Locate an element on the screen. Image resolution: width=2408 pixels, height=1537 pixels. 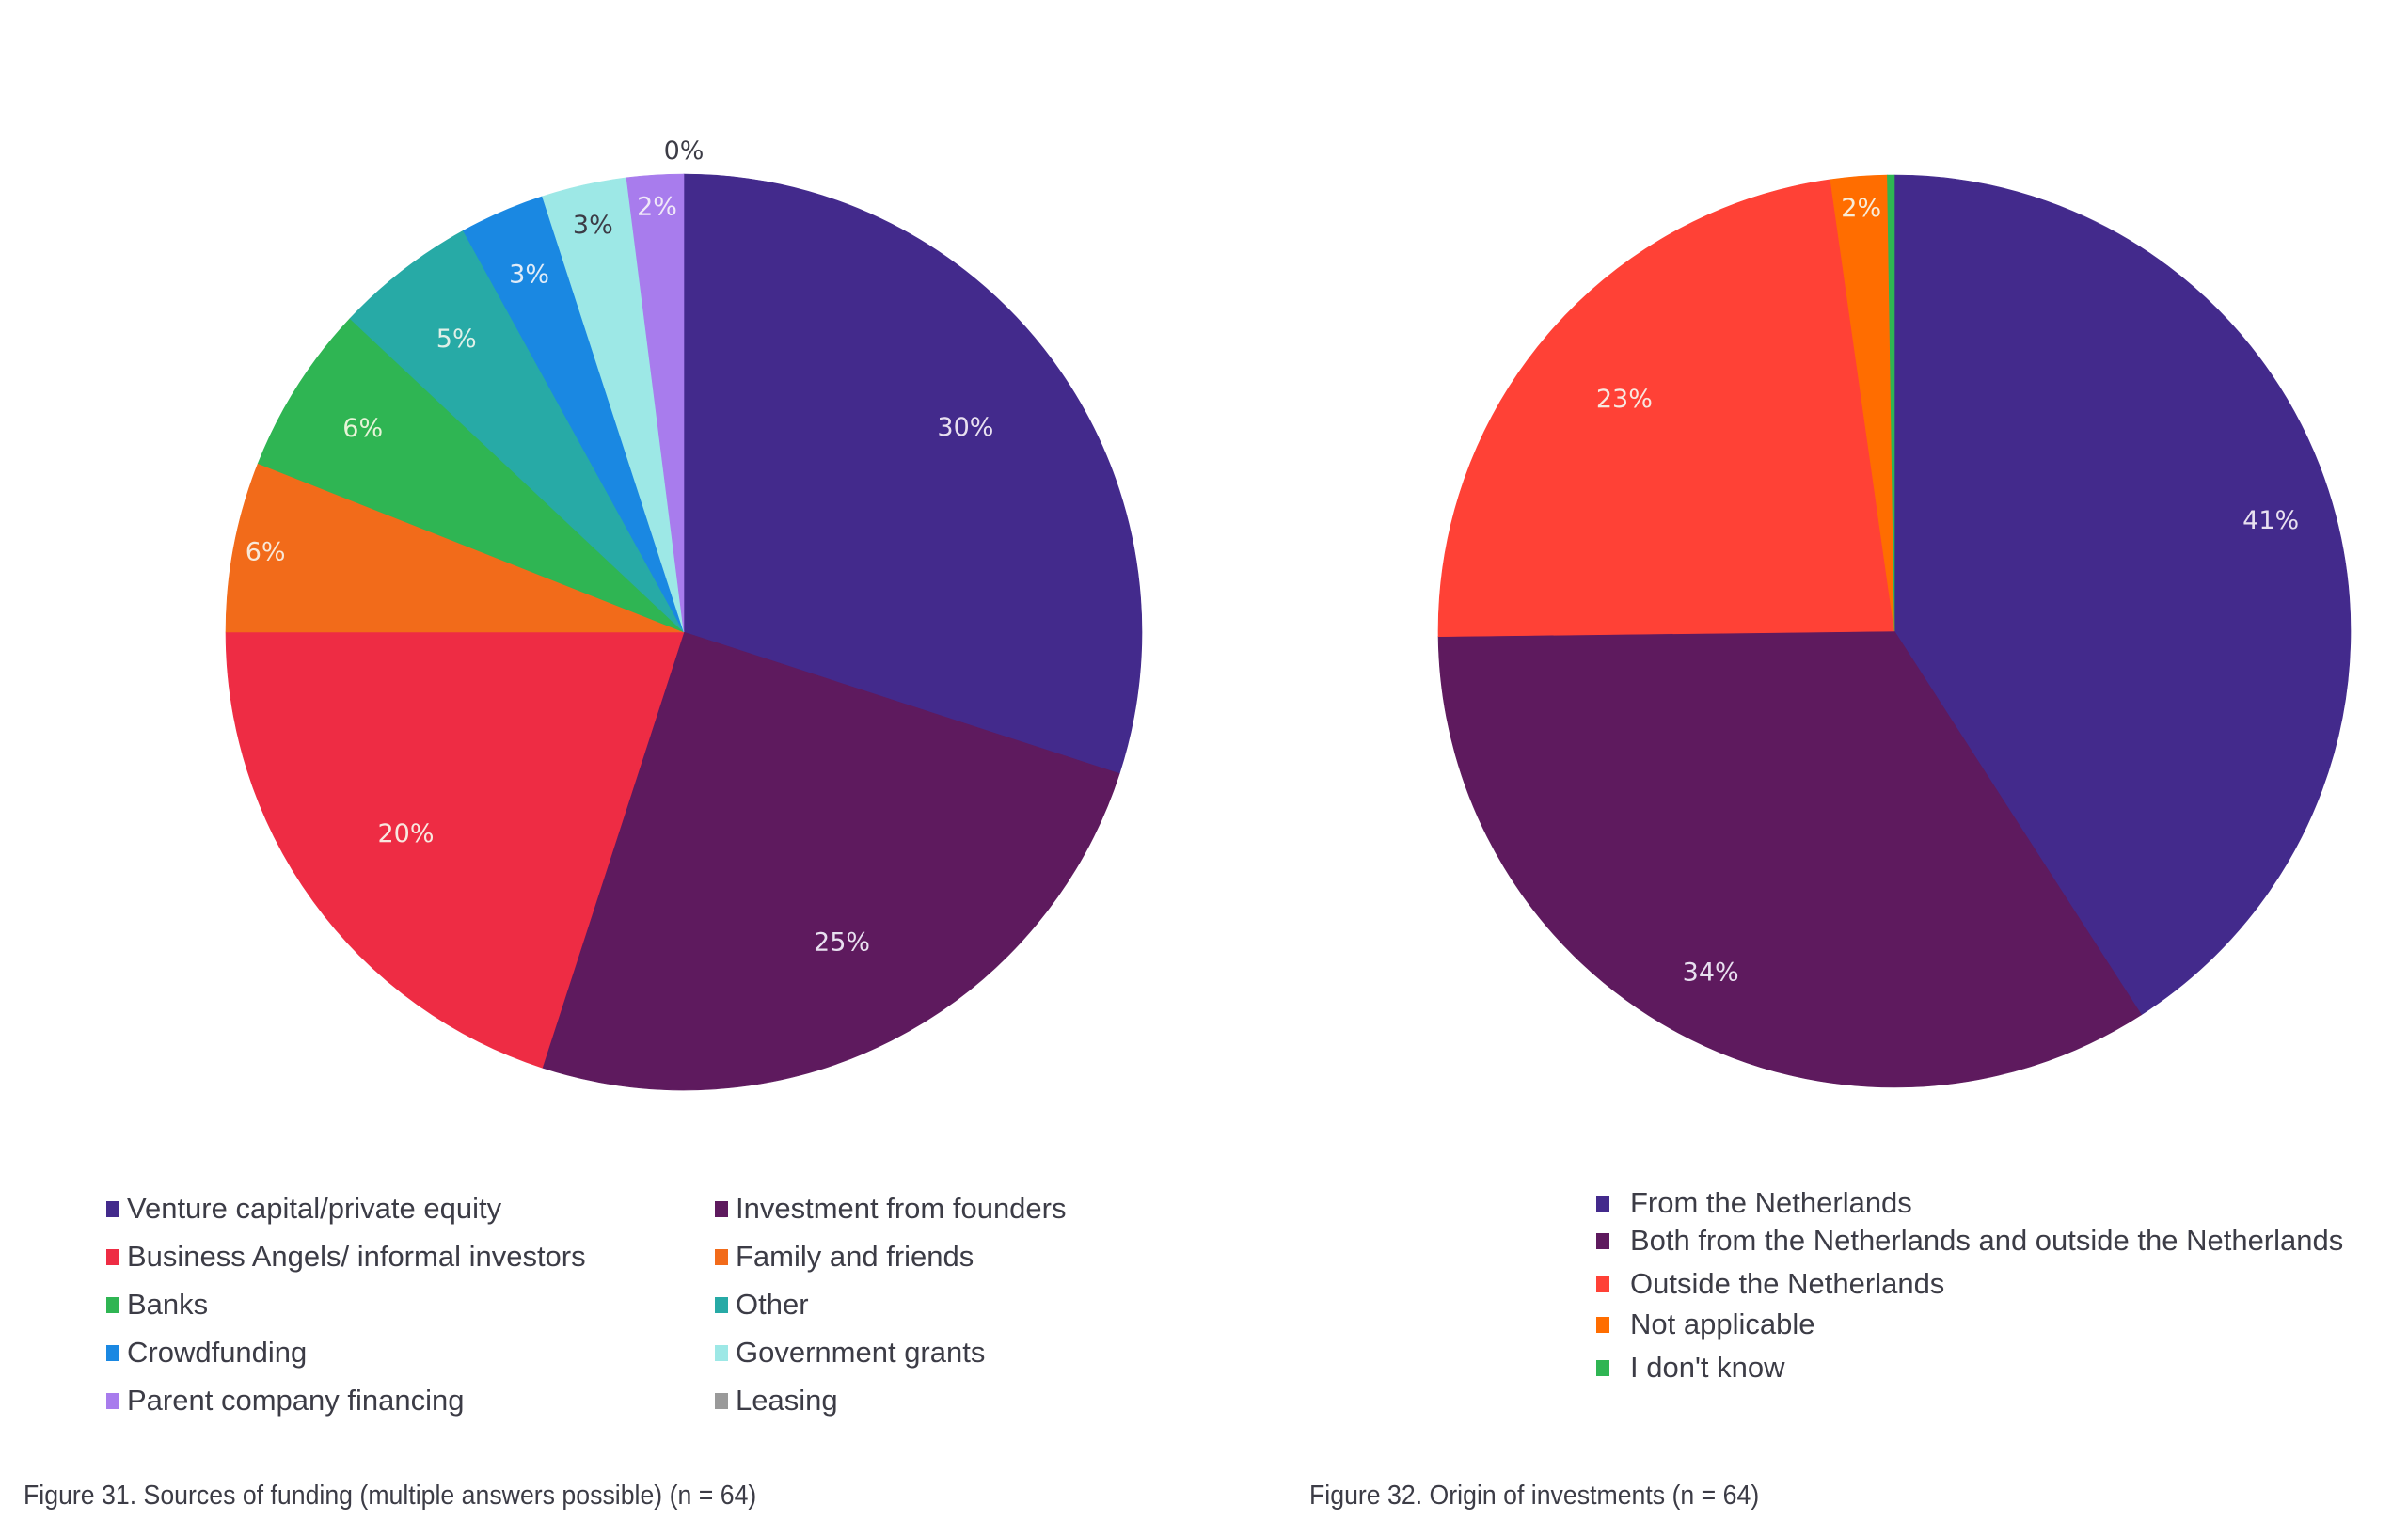
pie-slice-family-and-friends is located at coordinates (455, 548).